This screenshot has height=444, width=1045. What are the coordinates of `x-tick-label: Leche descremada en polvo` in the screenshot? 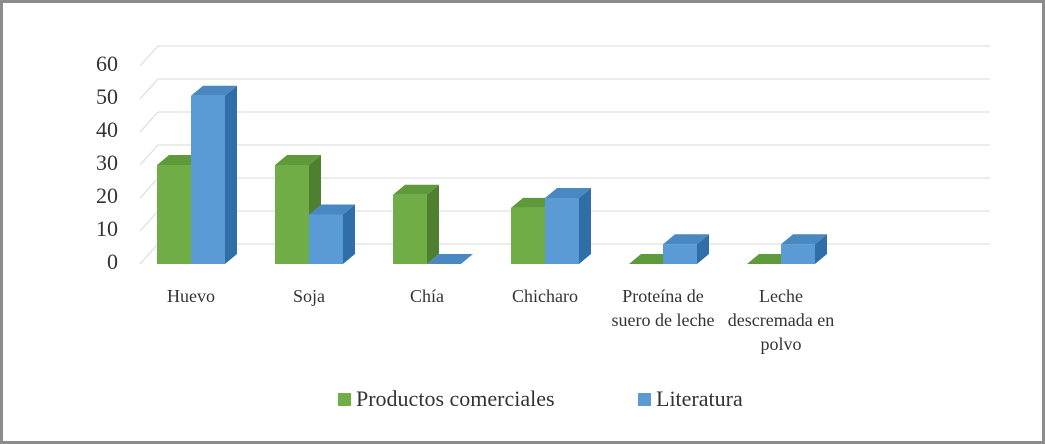 It's located at (781, 320).